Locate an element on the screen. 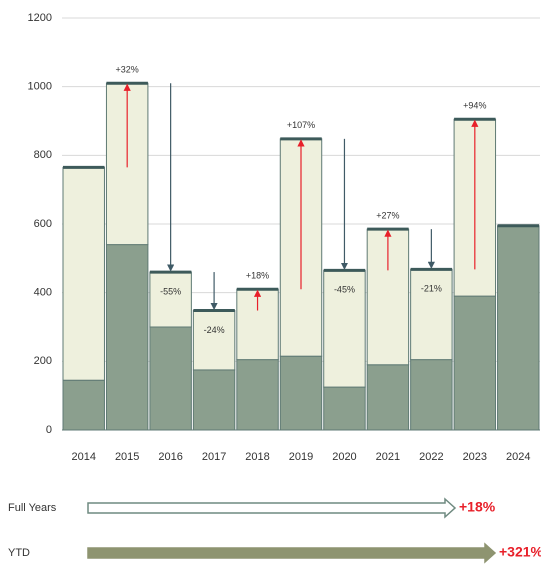  summary-value: +18% is located at coordinates (477, 507).